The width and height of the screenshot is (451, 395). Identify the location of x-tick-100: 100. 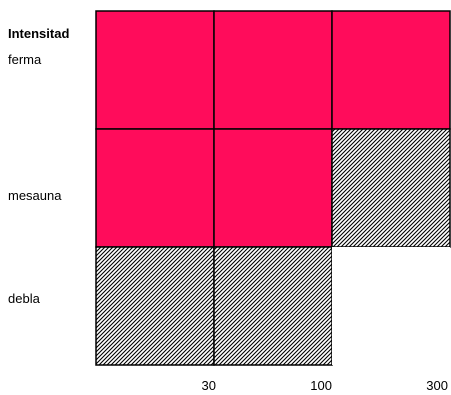
(321, 385).